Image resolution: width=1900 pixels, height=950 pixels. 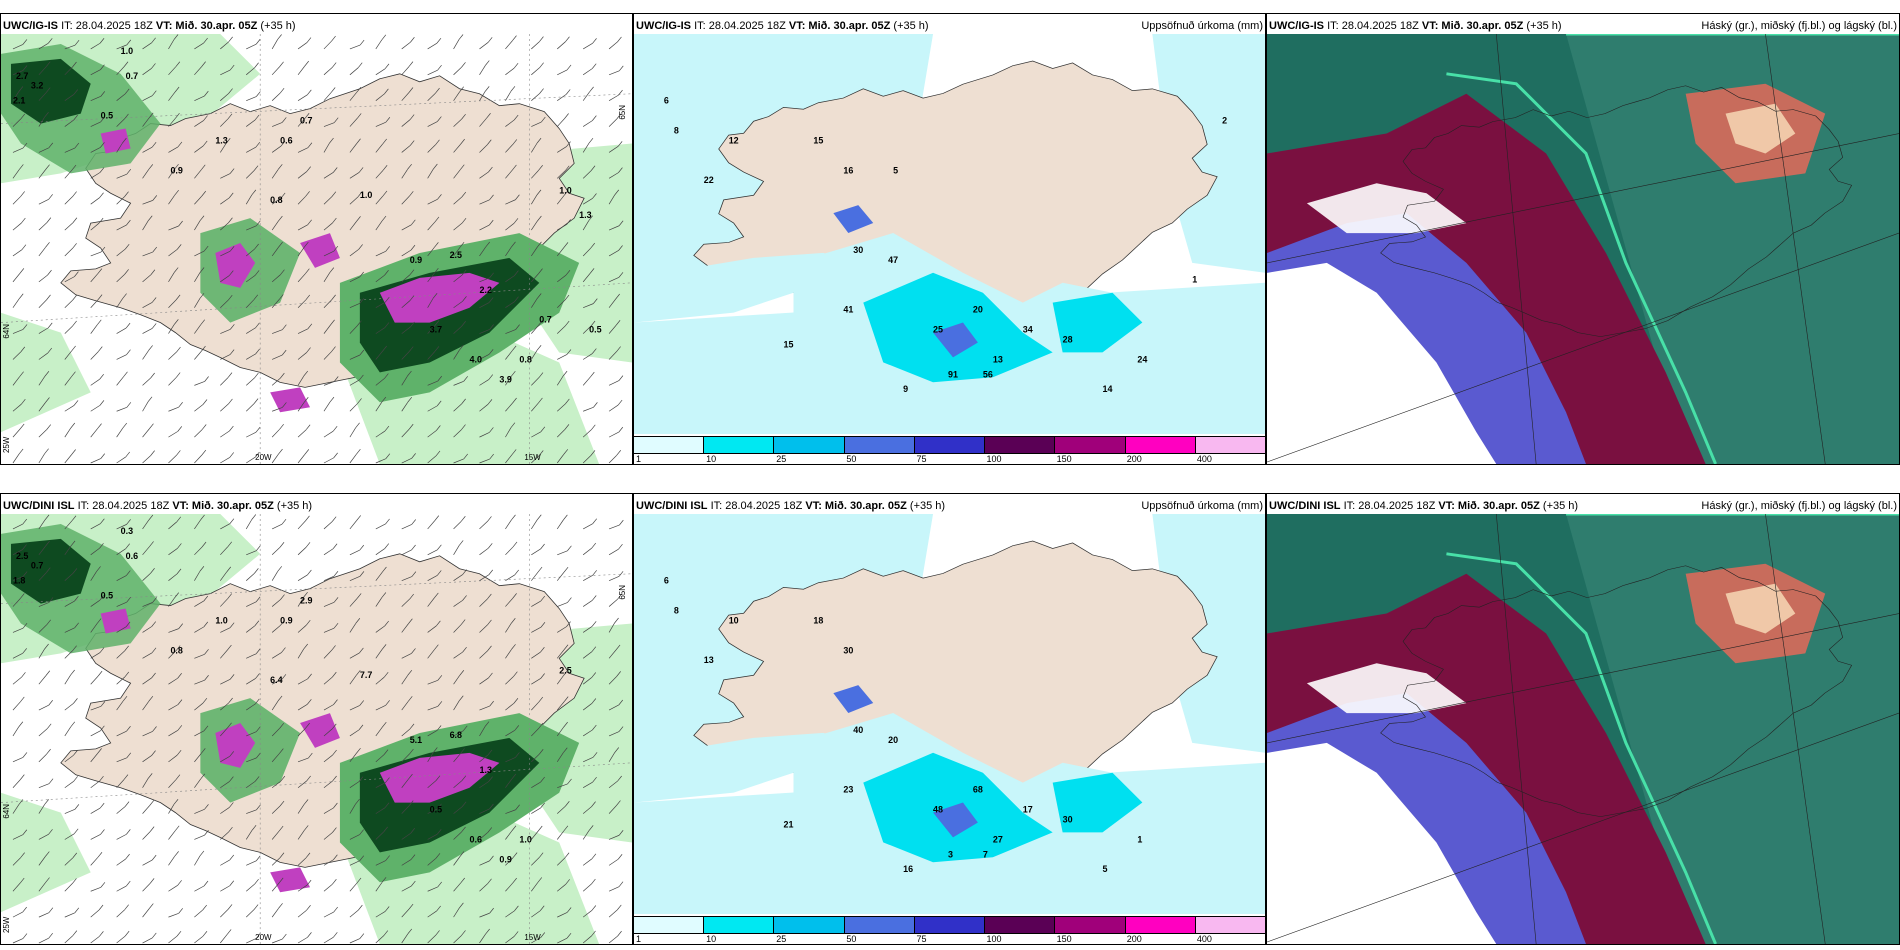 I want to click on legend-tick-label: 200, so click(x=1134, y=939).